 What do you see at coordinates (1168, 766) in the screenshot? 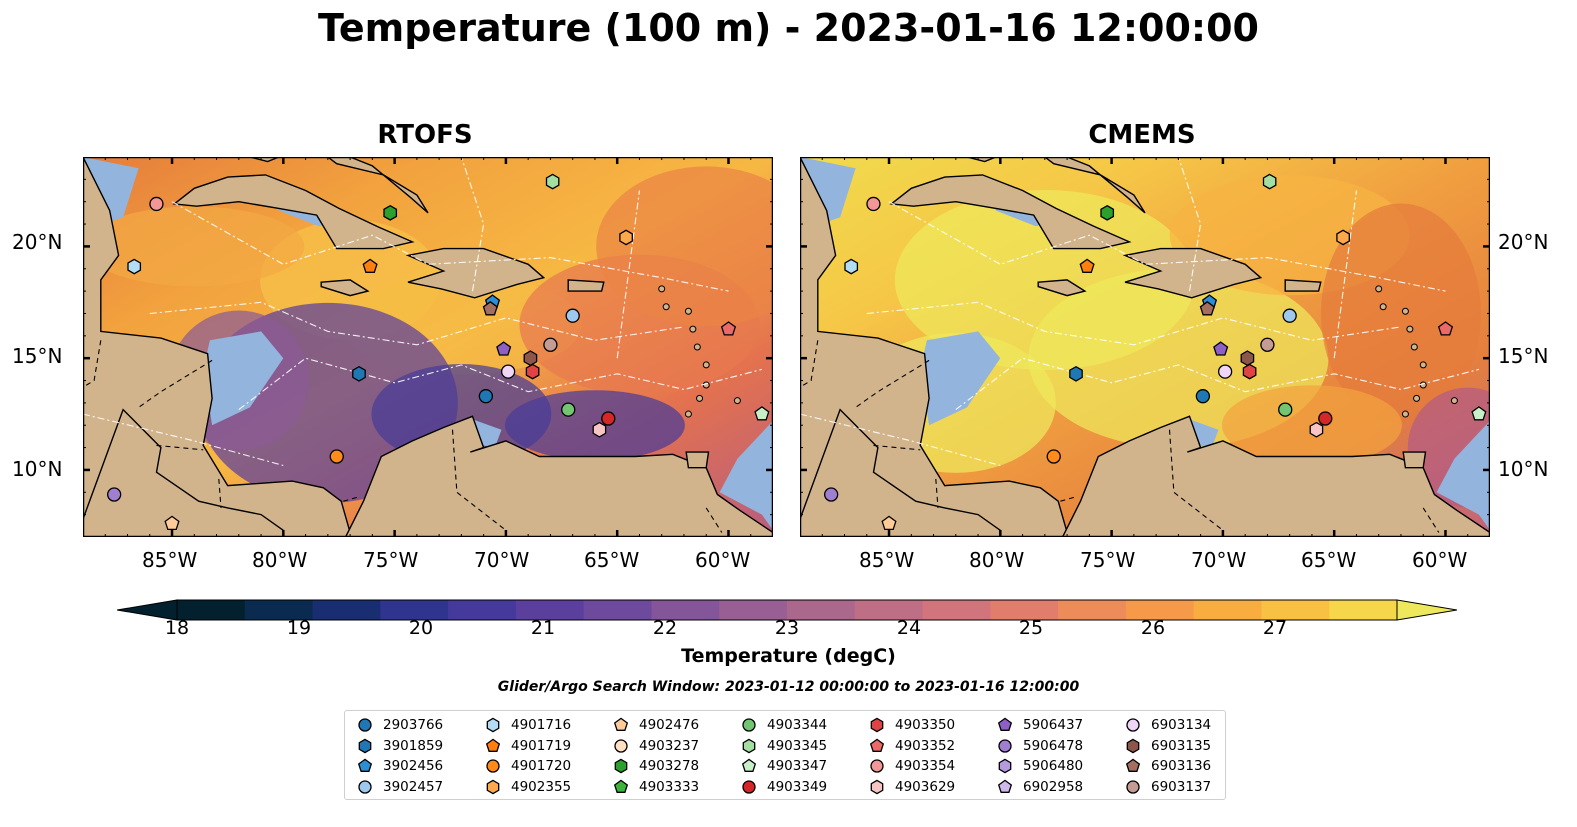
I see `legend-item-6903136: 6903136` at bounding box center [1168, 766].